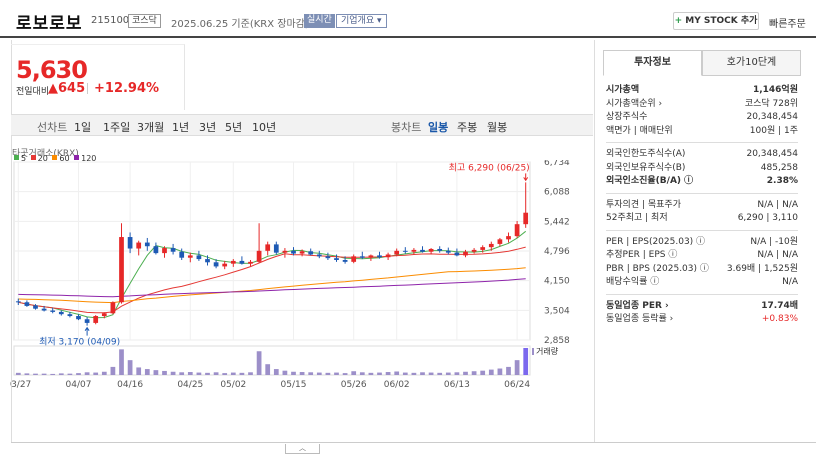 This screenshot has width=816, height=458. Describe the element at coordinates (773, 130) in the screenshot. I see `info-value: 100원 | 1주` at that location.